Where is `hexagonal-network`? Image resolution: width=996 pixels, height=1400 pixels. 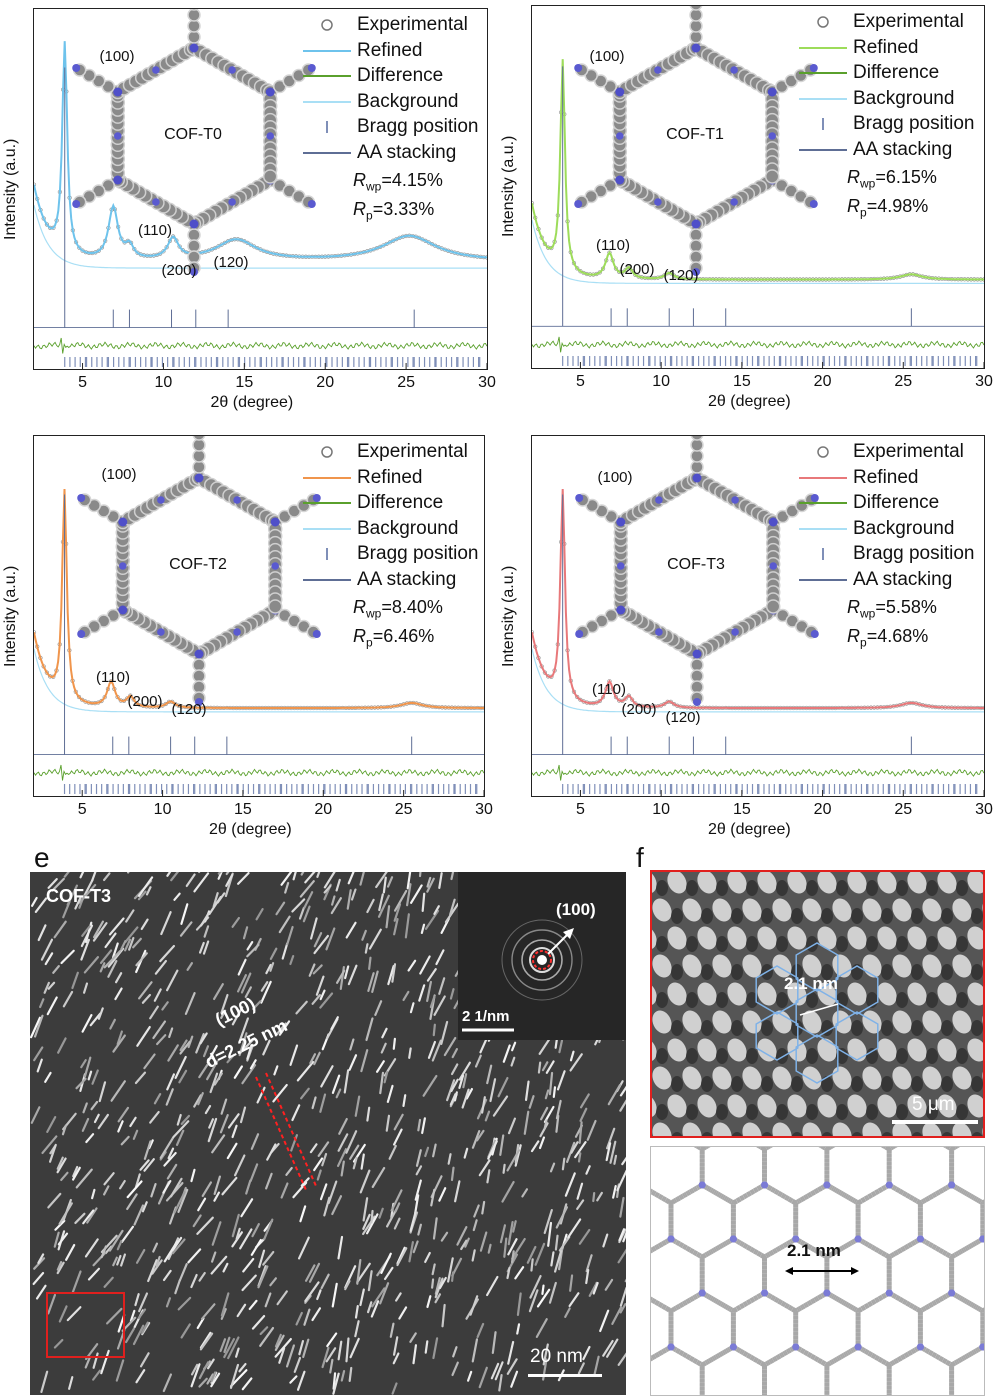 hexagonal-network is located at coordinates (817, 1271).